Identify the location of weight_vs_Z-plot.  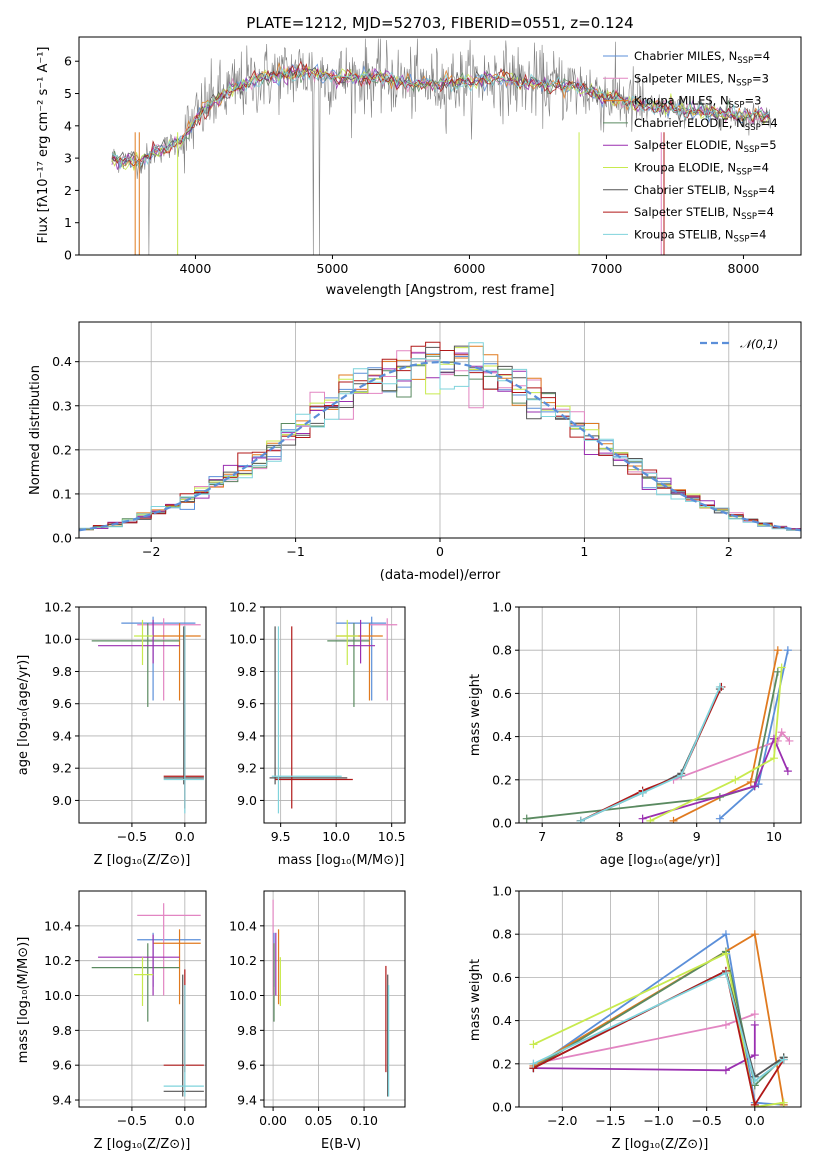
(658, 1018).